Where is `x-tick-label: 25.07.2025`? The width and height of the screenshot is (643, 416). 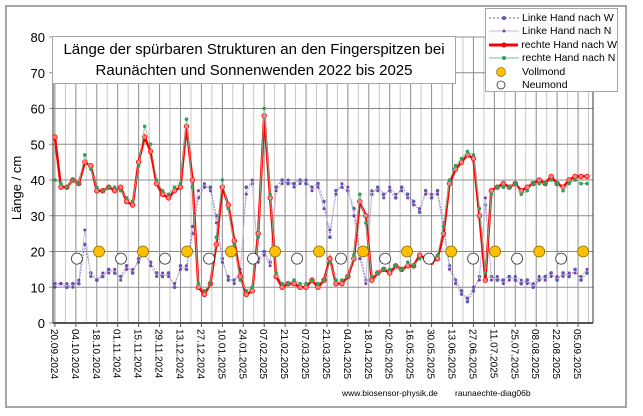
x-tick-label: 25.07.2025 is located at coordinates (513, 354).